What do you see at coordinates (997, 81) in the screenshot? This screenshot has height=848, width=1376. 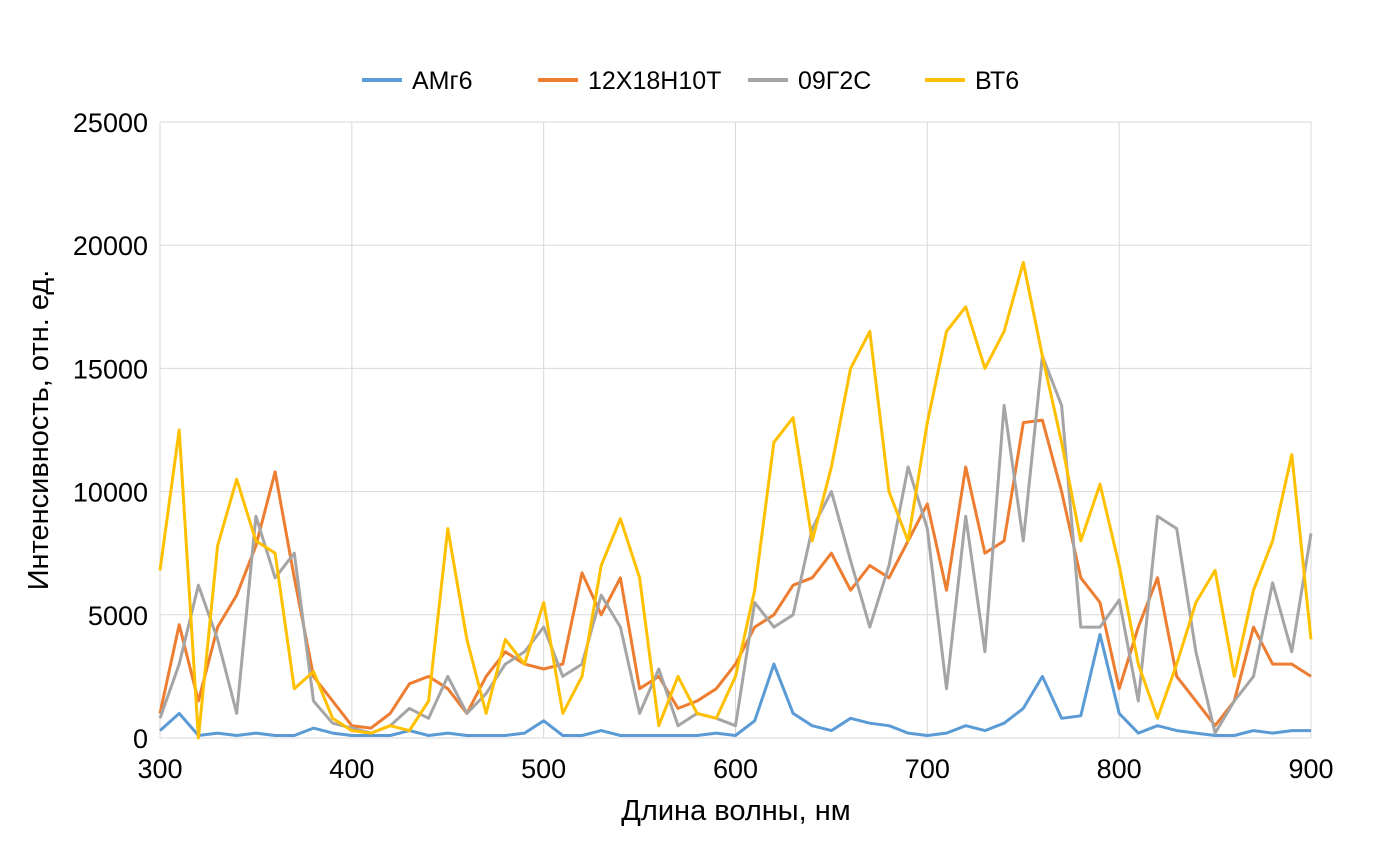 I see `legend-label: ВТ6` at bounding box center [997, 81].